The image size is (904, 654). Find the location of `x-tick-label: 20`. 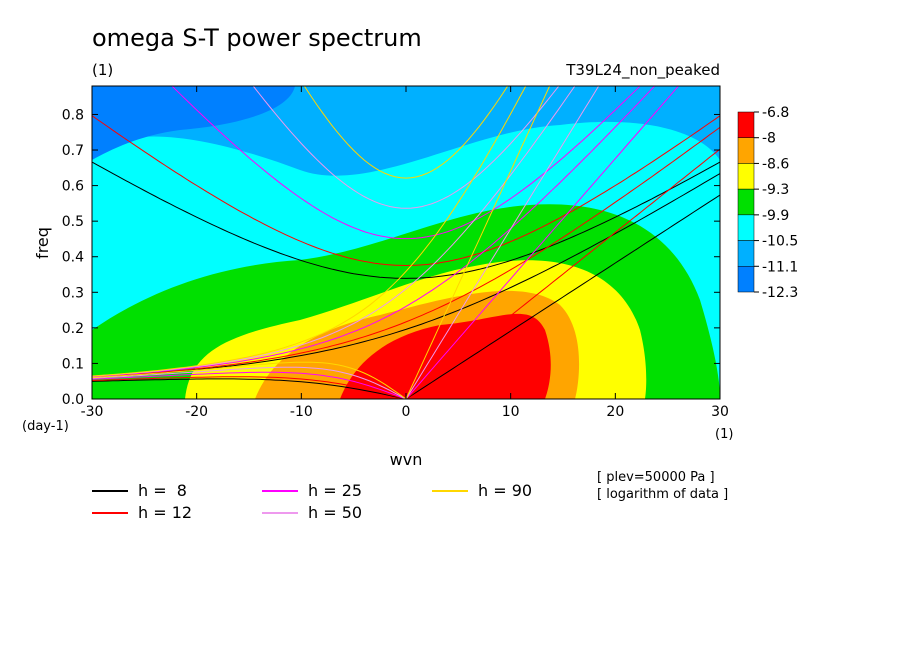

x-tick-label: 20 is located at coordinates (615, 412).